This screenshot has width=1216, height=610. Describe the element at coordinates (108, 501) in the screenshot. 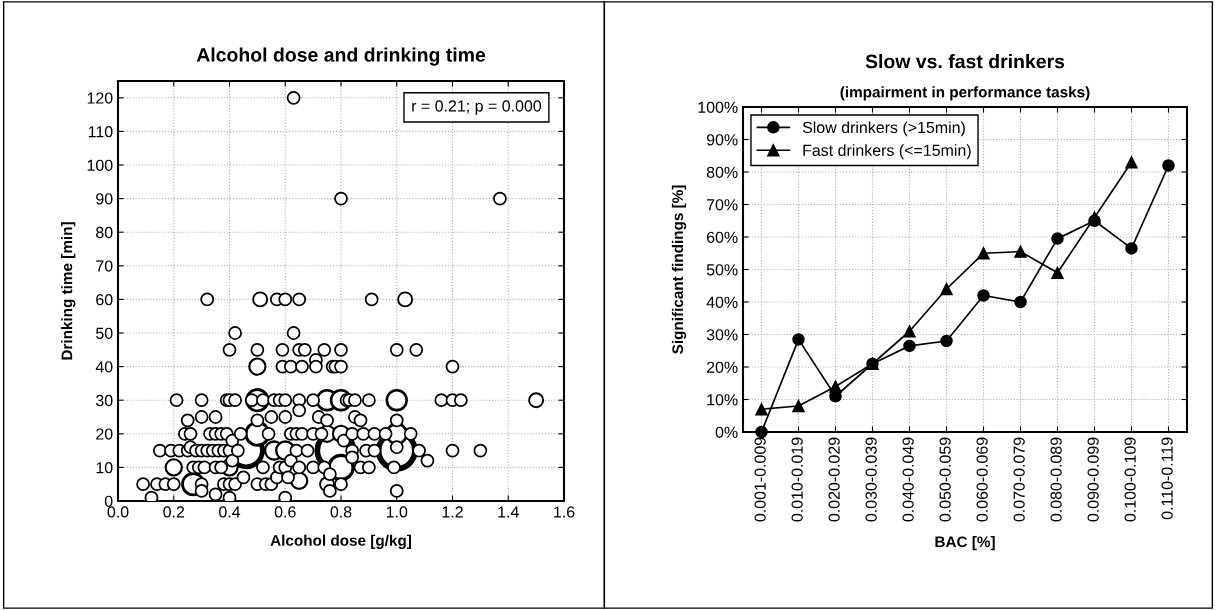

I see `y-tick-label: 0` at that location.